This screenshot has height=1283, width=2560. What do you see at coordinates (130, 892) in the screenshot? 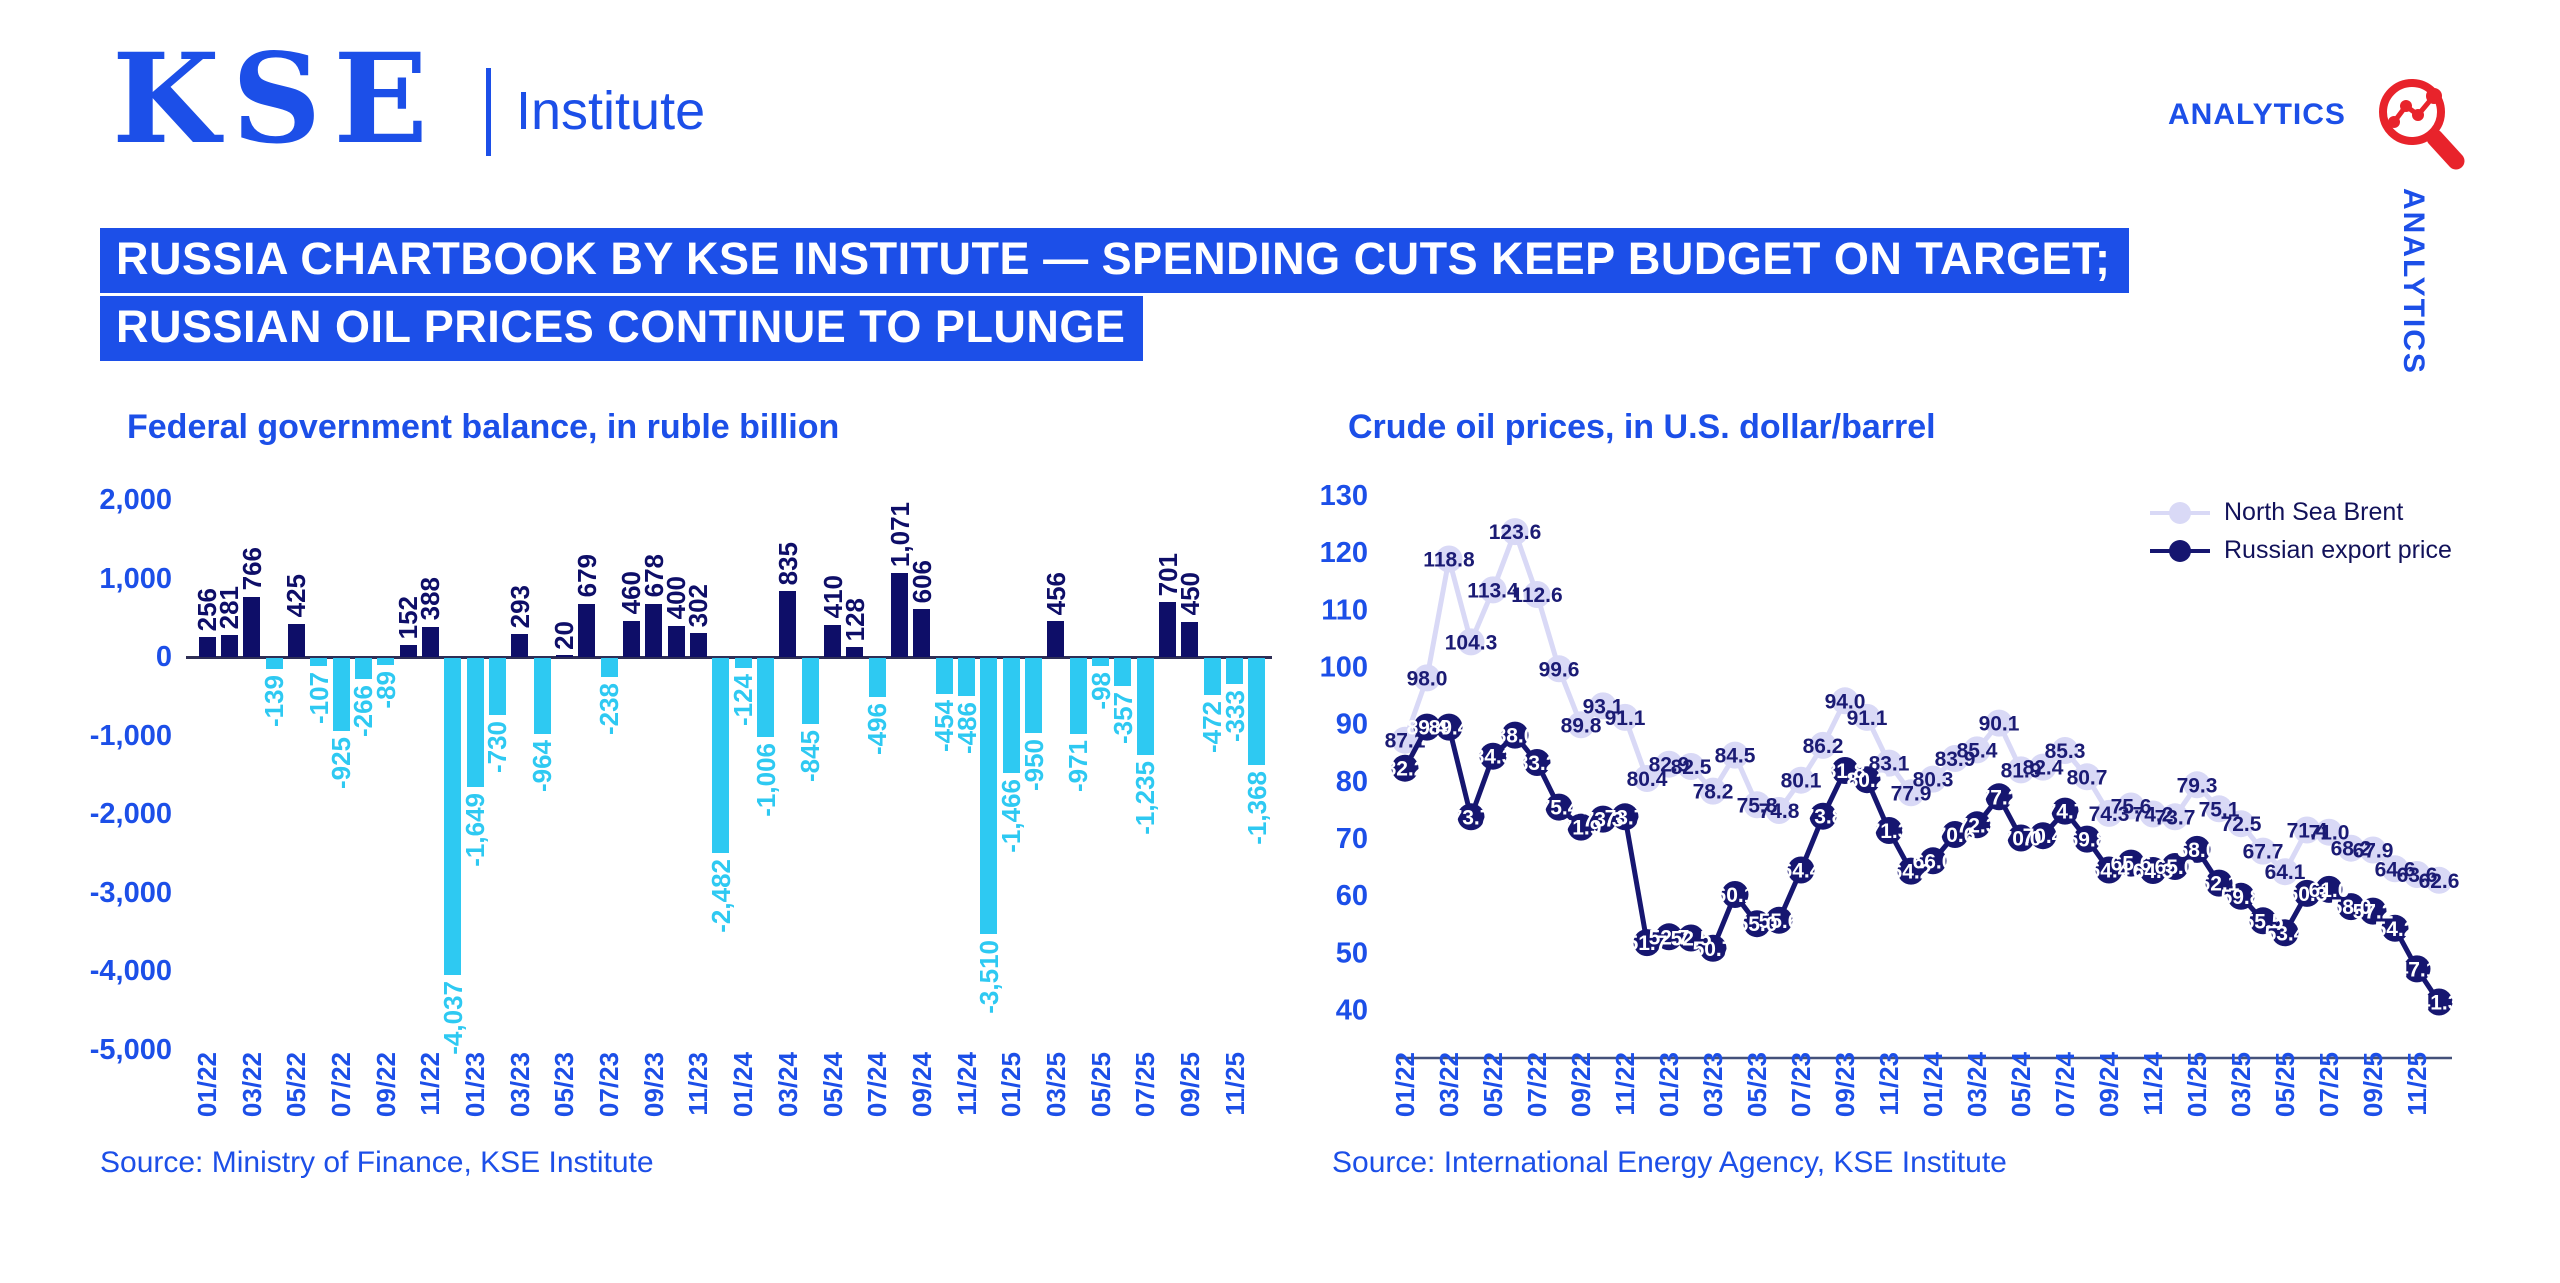
I see `y-tick-label: -3,000` at bounding box center [130, 892].